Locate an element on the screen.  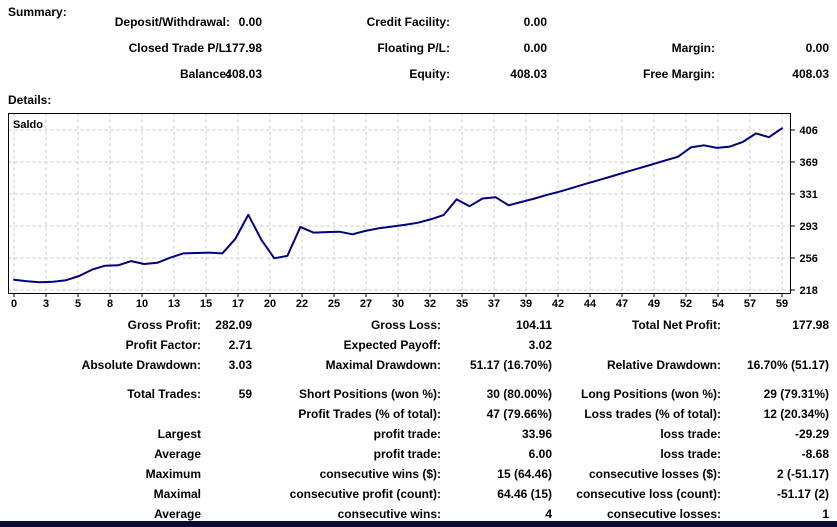
stat-label: Total Trades: is located at coordinates (164, 394).